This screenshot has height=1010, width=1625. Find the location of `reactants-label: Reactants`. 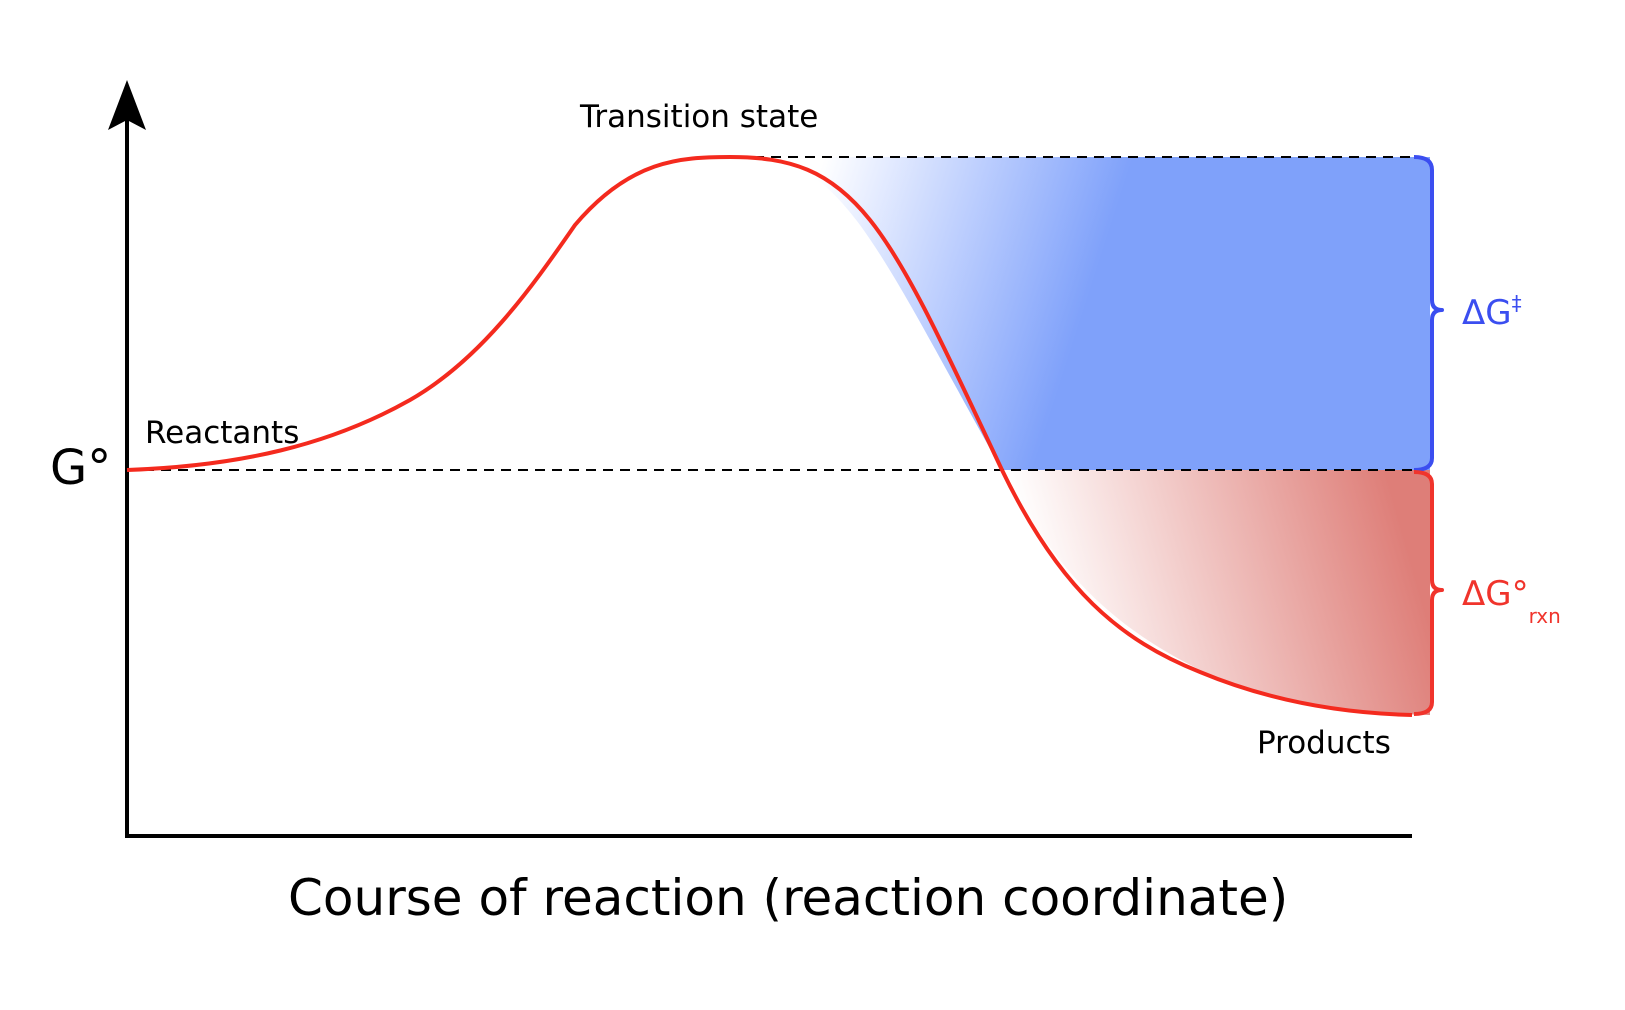

reactants-label: Reactants is located at coordinates (222, 433).